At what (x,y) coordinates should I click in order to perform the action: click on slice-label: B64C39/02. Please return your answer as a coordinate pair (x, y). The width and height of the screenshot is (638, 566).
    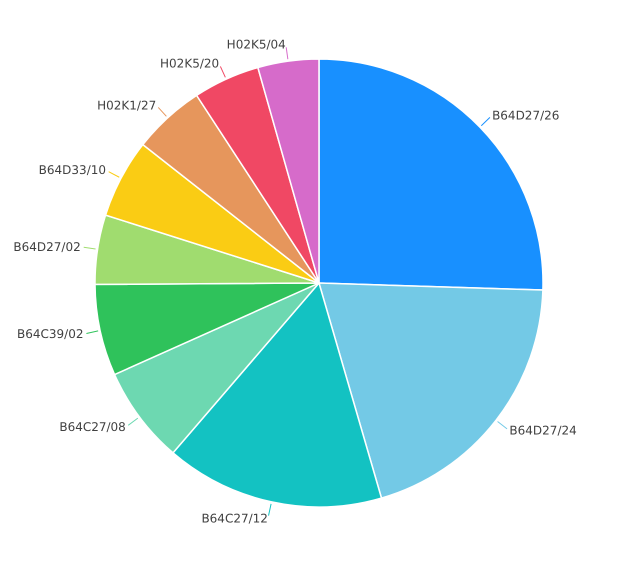
    Looking at the image, I should click on (50, 334).